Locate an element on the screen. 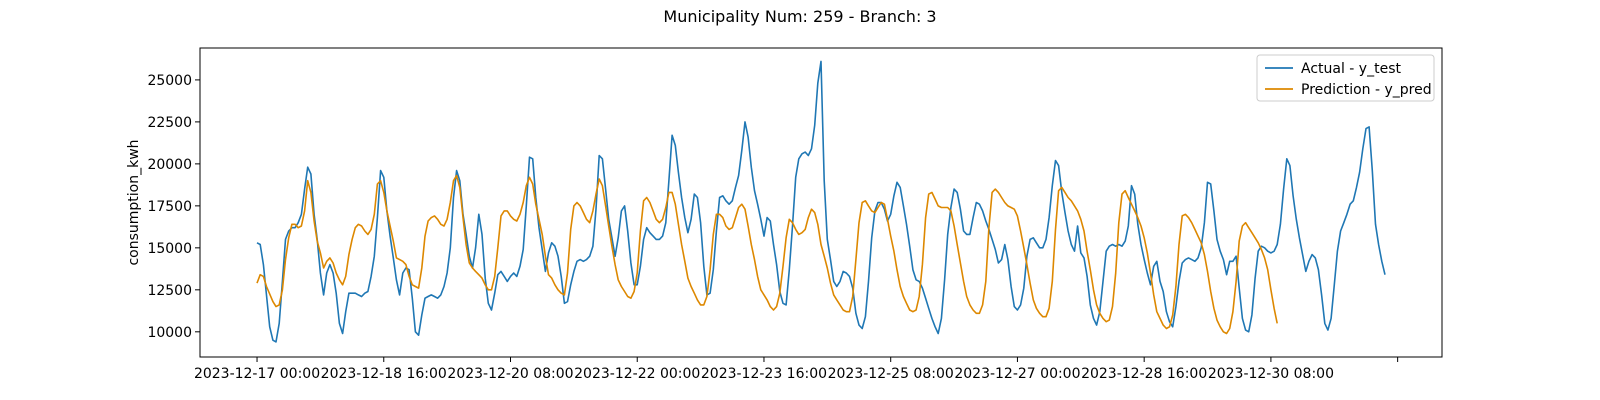 Image resolution: width=1600 pixels, height=400 pixels. x-tick-label: 2023-12-20 08:00 is located at coordinates (510, 374).